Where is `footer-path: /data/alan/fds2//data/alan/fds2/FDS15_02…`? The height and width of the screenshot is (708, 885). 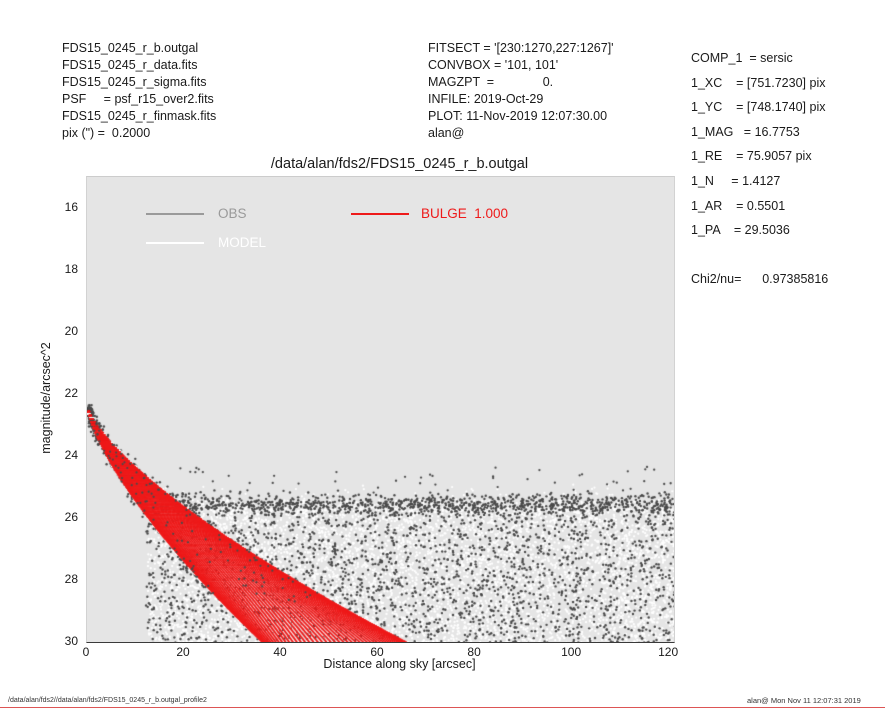
footer-path: /data/alan/fds2//data/alan/fds2/FDS15_02… is located at coordinates (107, 700).